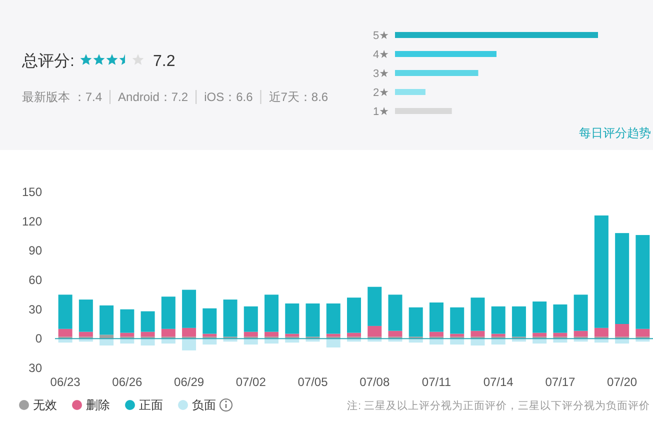 Image resolution: width=653 pixels, height=432 pixels. Describe the element at coordinates (498, 382) in the screenshot. I see `x-tick-label: 07/14` at that location.